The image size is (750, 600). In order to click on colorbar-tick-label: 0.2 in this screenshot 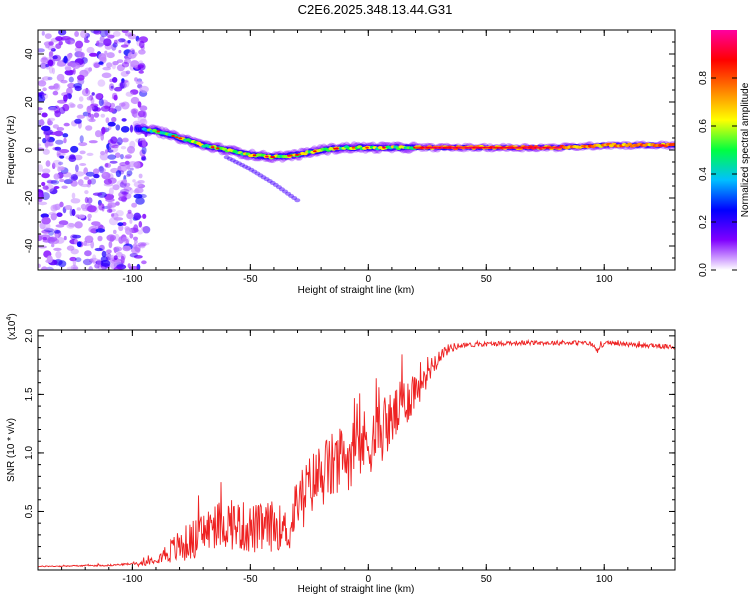, I will do `click(703, 222)`.